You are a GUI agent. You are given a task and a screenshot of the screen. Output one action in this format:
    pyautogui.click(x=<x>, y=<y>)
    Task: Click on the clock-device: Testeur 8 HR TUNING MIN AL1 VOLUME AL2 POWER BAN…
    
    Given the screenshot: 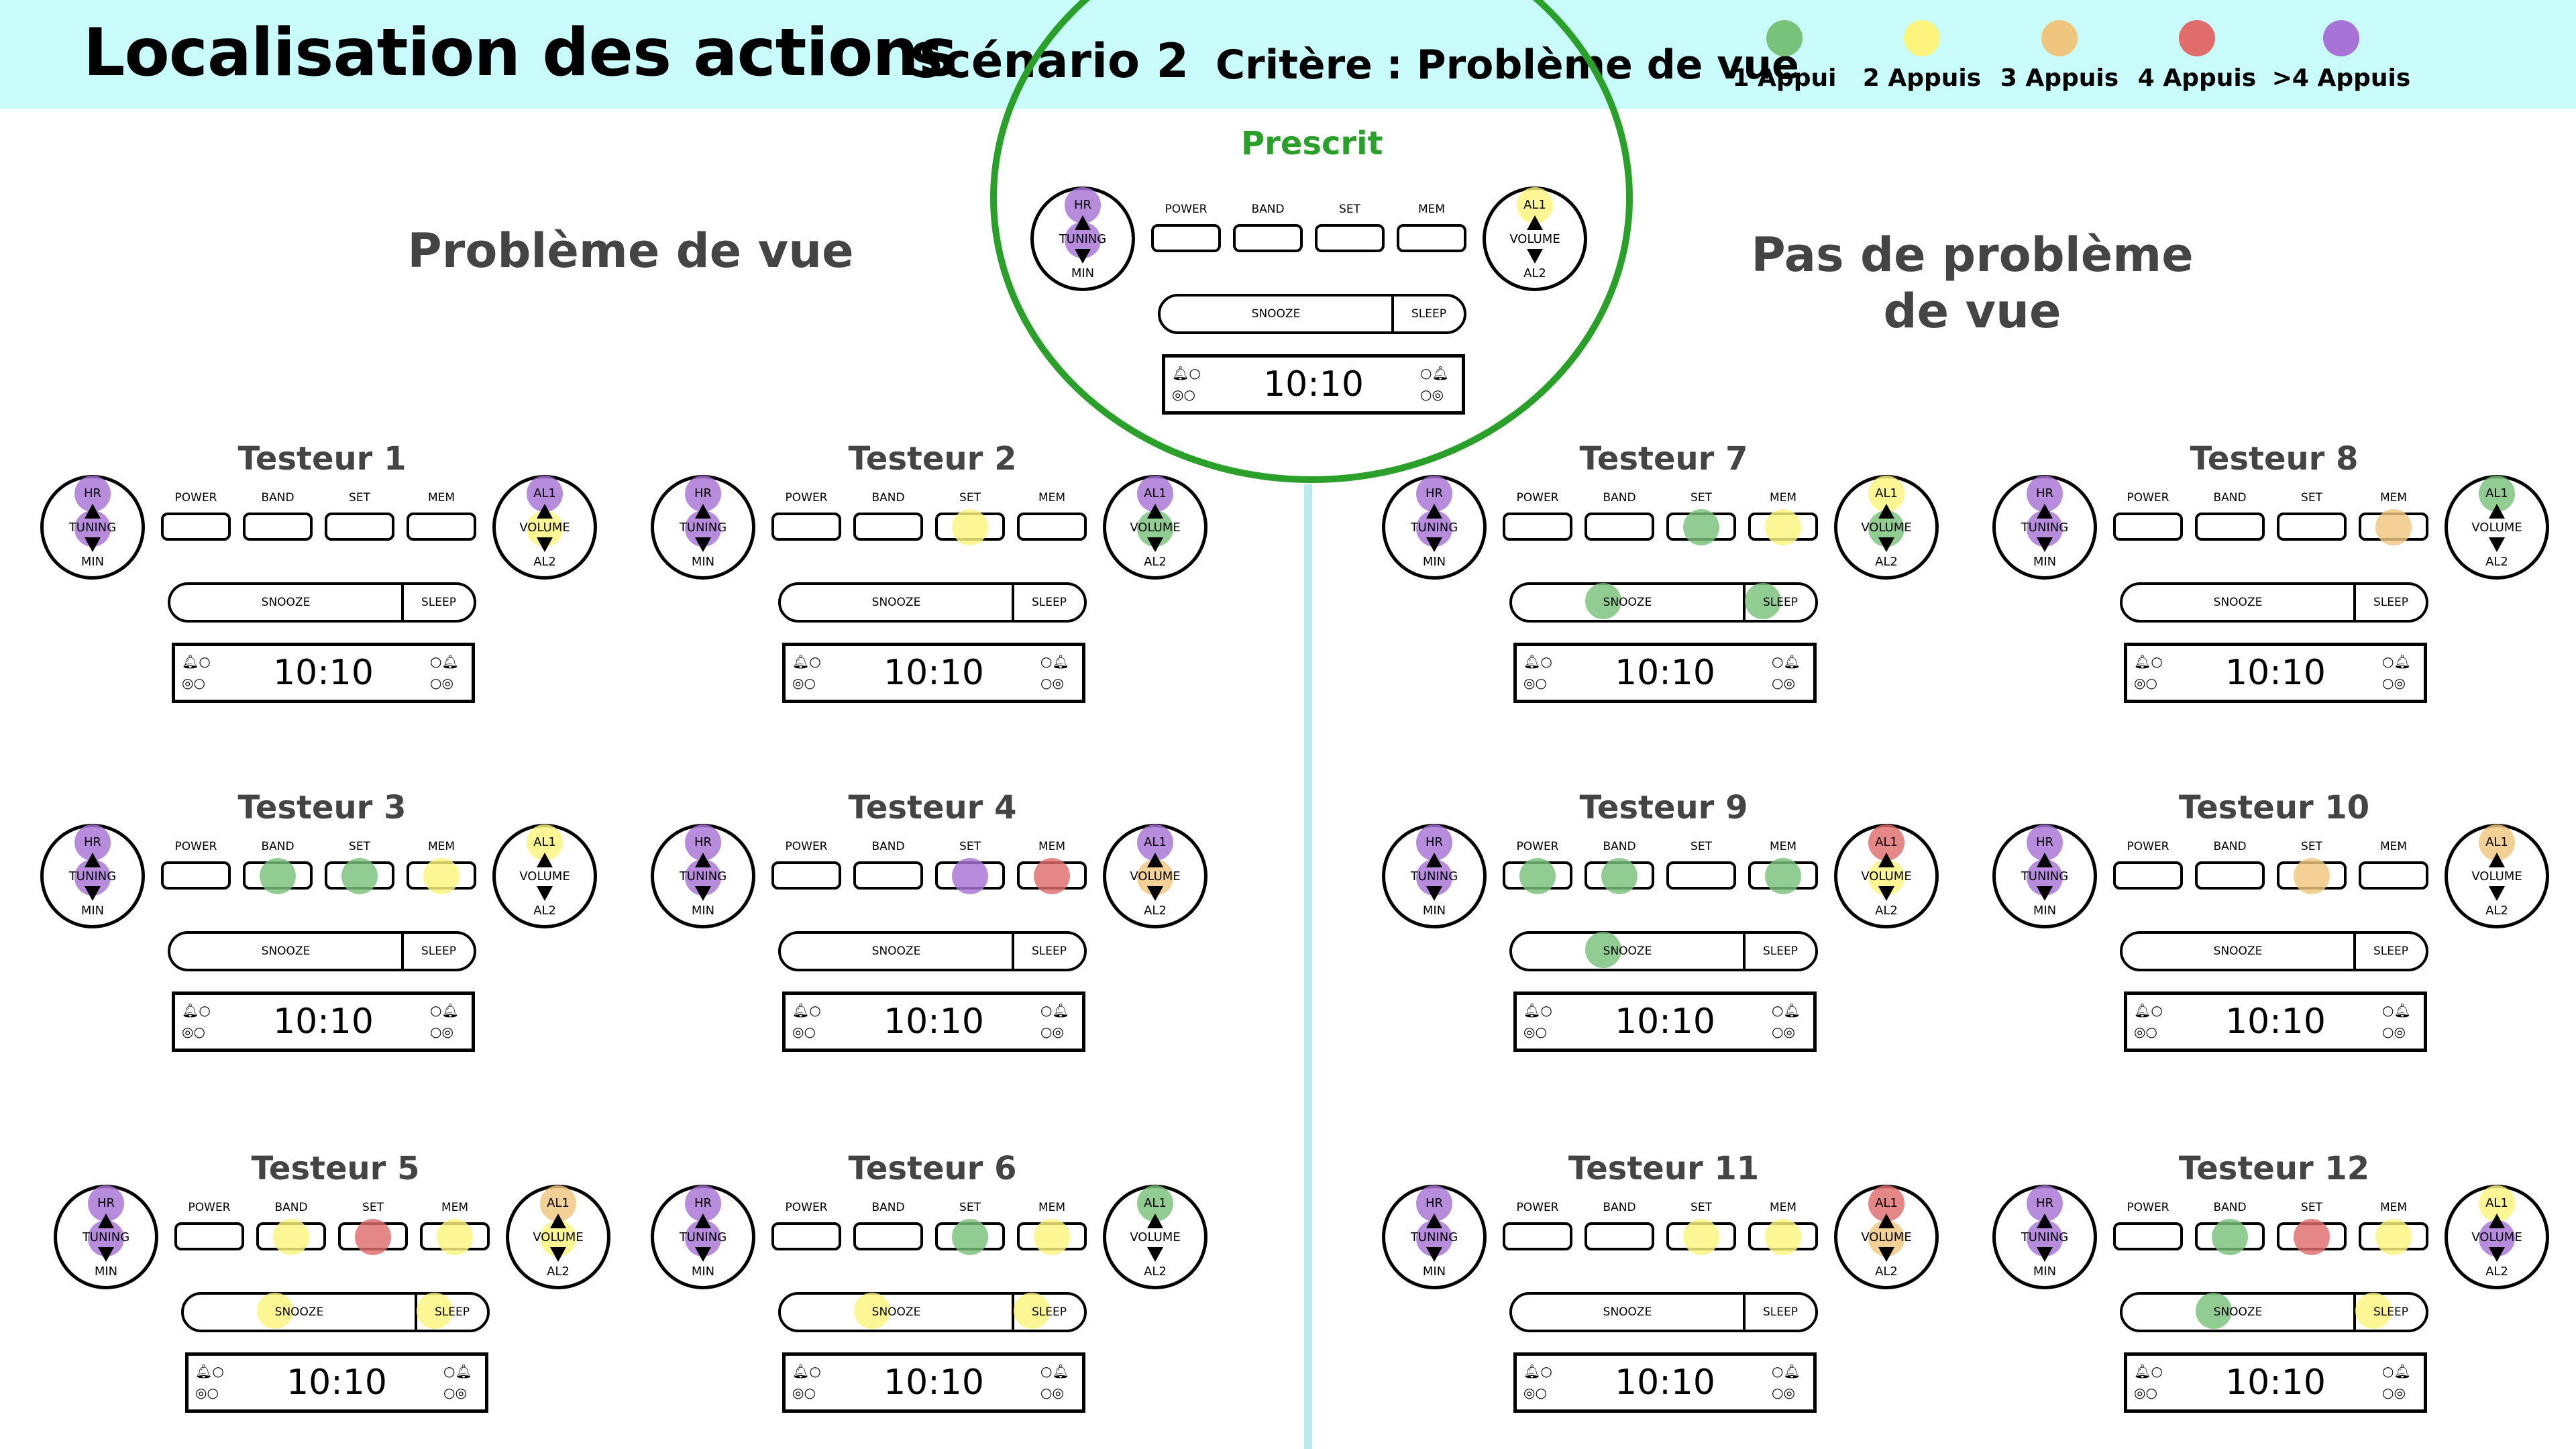 What is the action you would take?
    pyautogui.click(x=2274, y=571)
    